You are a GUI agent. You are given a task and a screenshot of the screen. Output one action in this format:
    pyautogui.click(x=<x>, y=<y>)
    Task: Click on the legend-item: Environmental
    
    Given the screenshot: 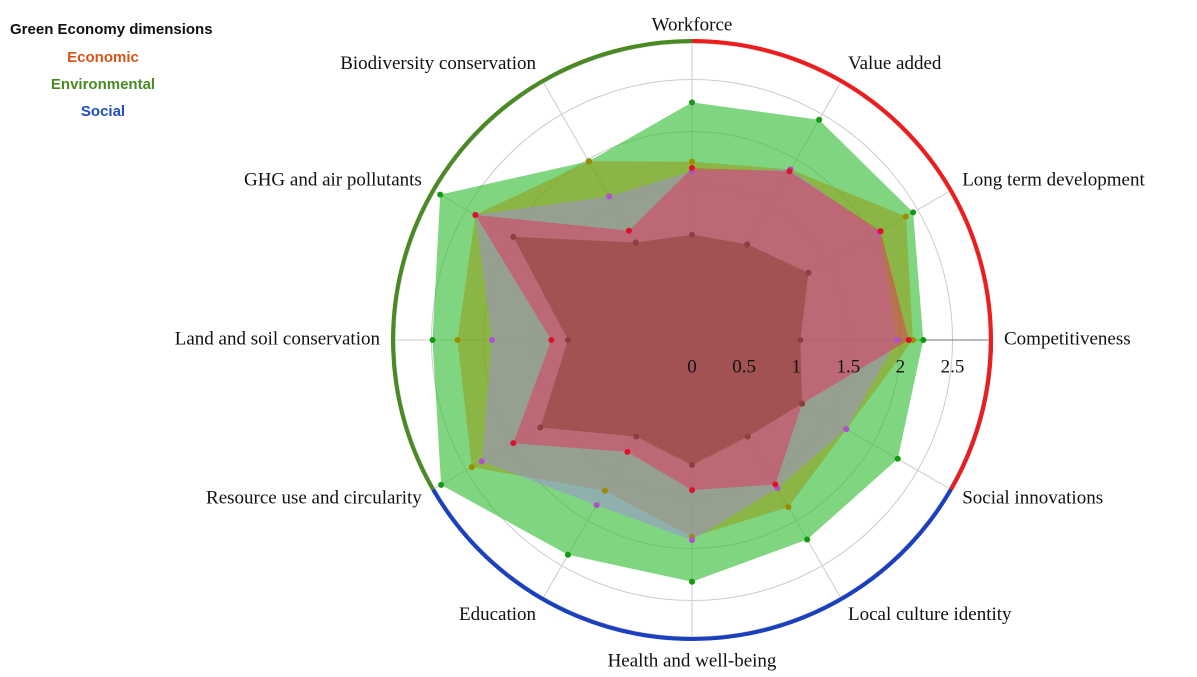 What is the action you would take?
    pyautogui.click(x=103, y=84)
    